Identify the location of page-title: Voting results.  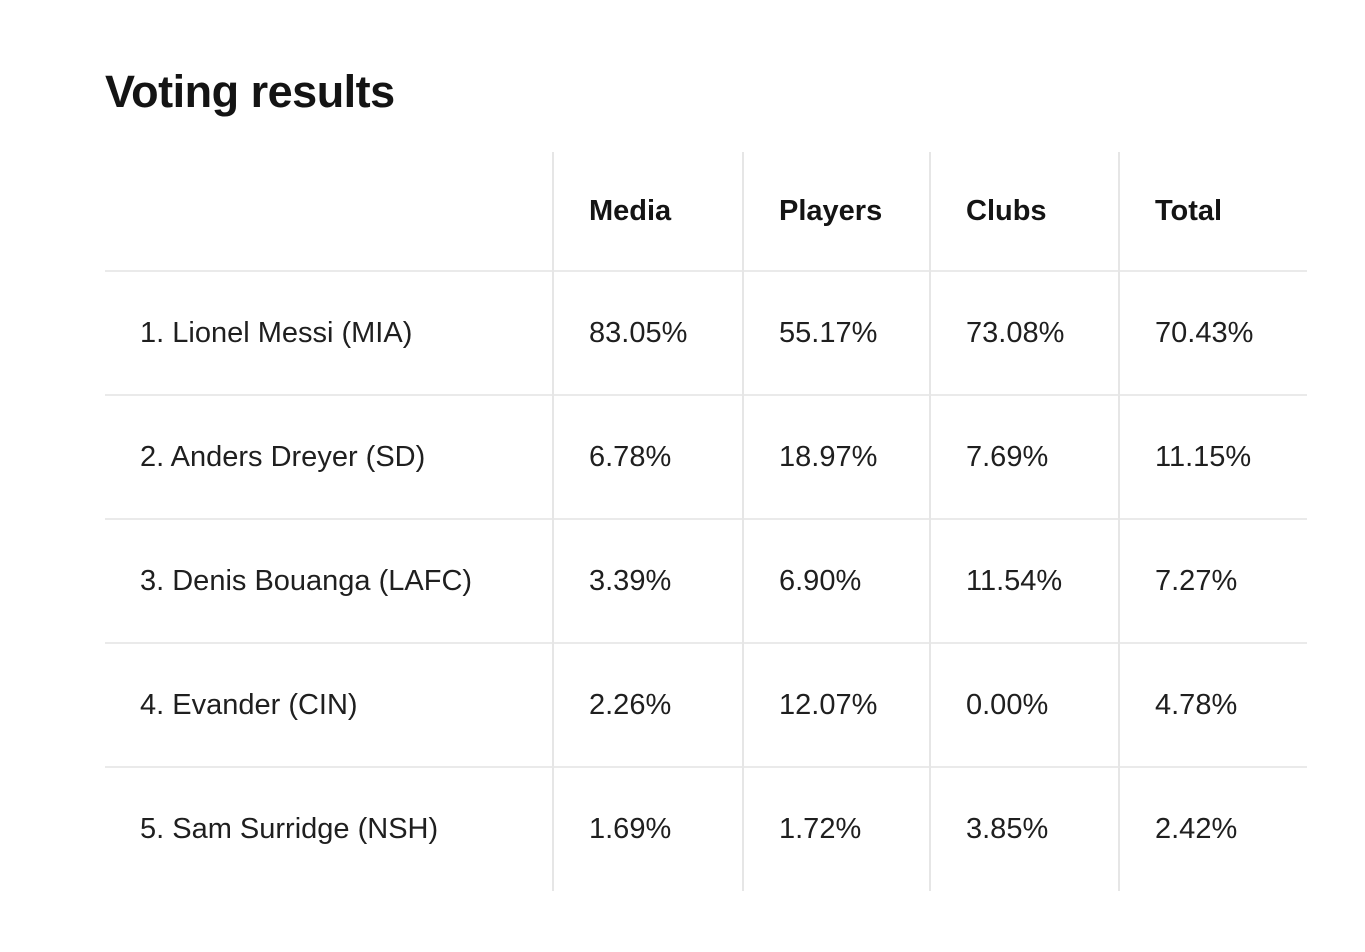
(250, 91).